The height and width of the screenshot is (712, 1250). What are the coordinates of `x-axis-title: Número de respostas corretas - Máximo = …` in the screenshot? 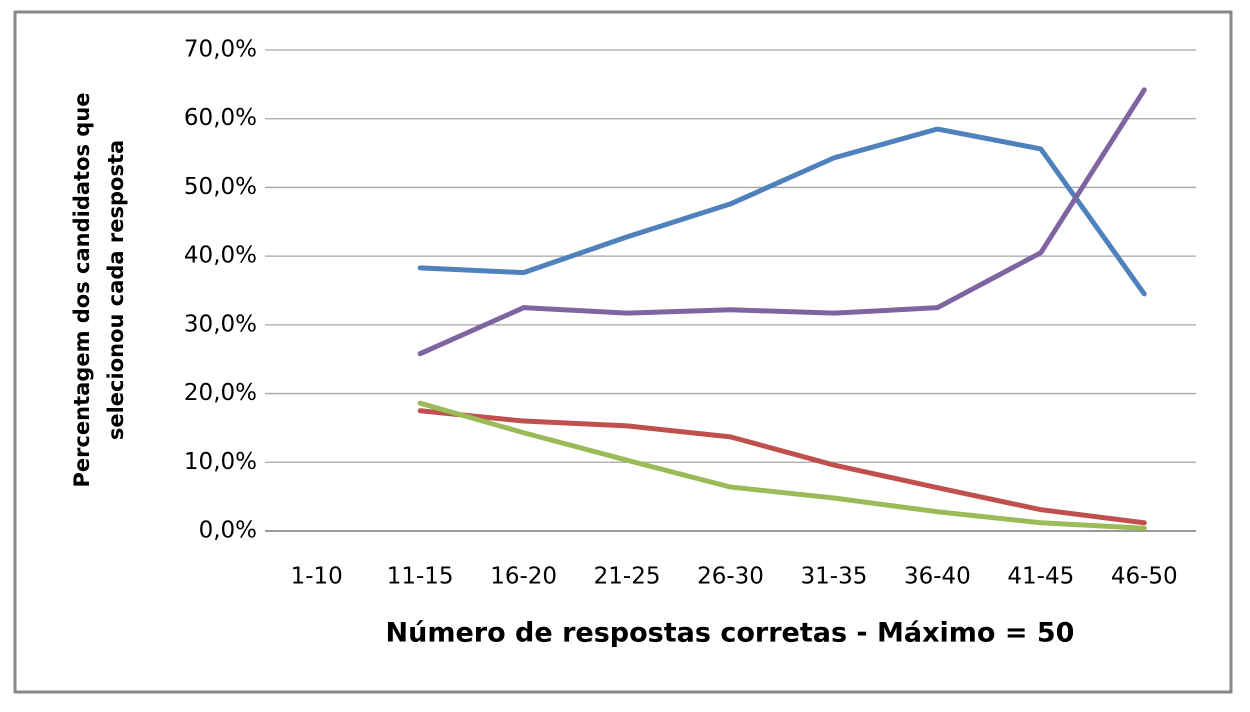 It's located at (730, 633).